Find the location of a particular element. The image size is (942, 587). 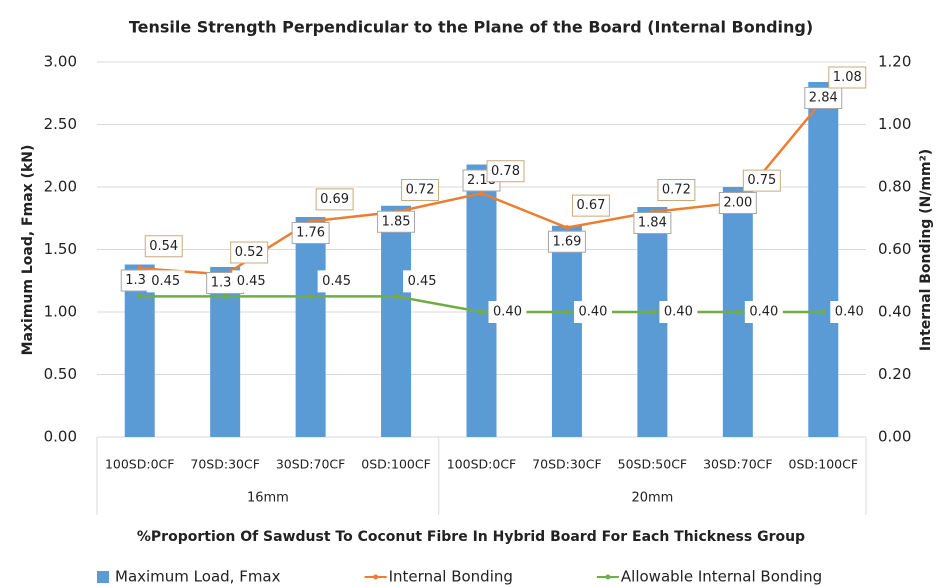

data-label: 1.84 is located at coordinates (652, 223).